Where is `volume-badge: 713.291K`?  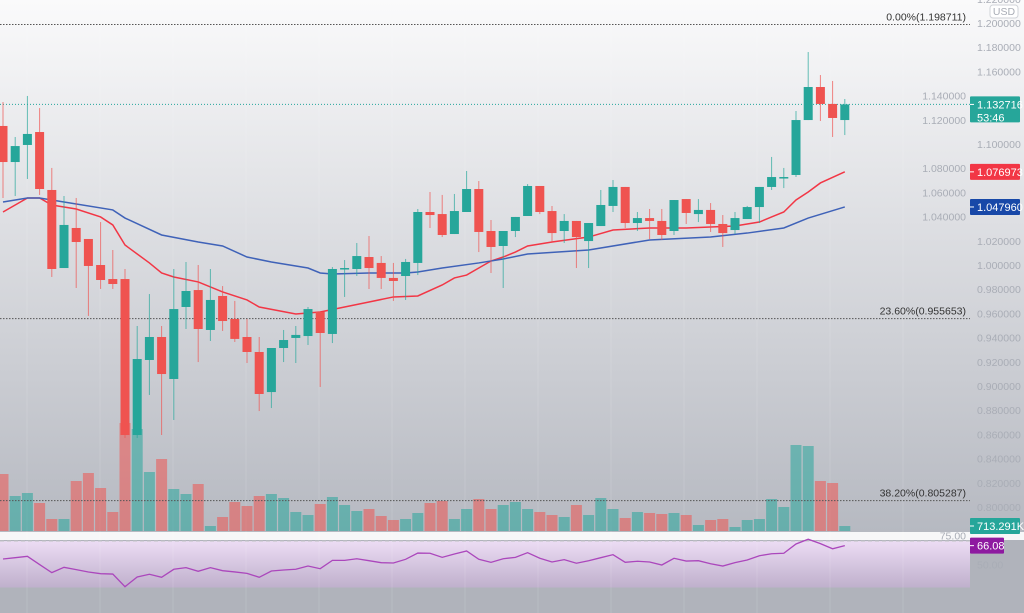
volume-badge: 713.291K is located at coordinates (997, 526).